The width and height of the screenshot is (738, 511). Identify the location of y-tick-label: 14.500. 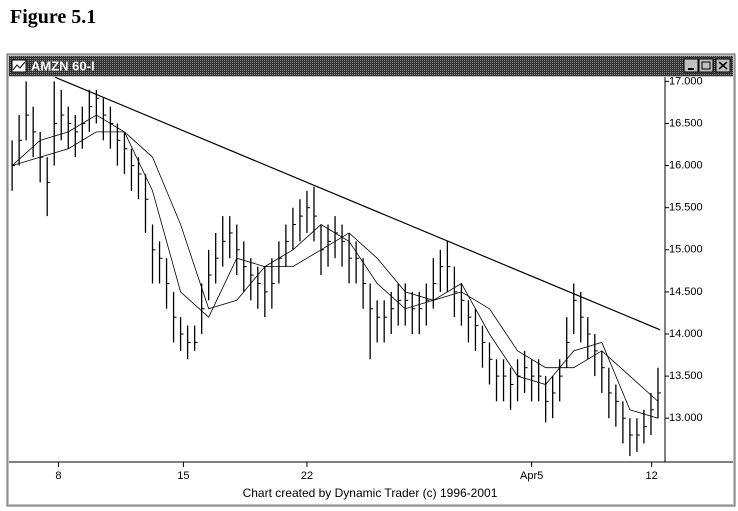
(686, 292).